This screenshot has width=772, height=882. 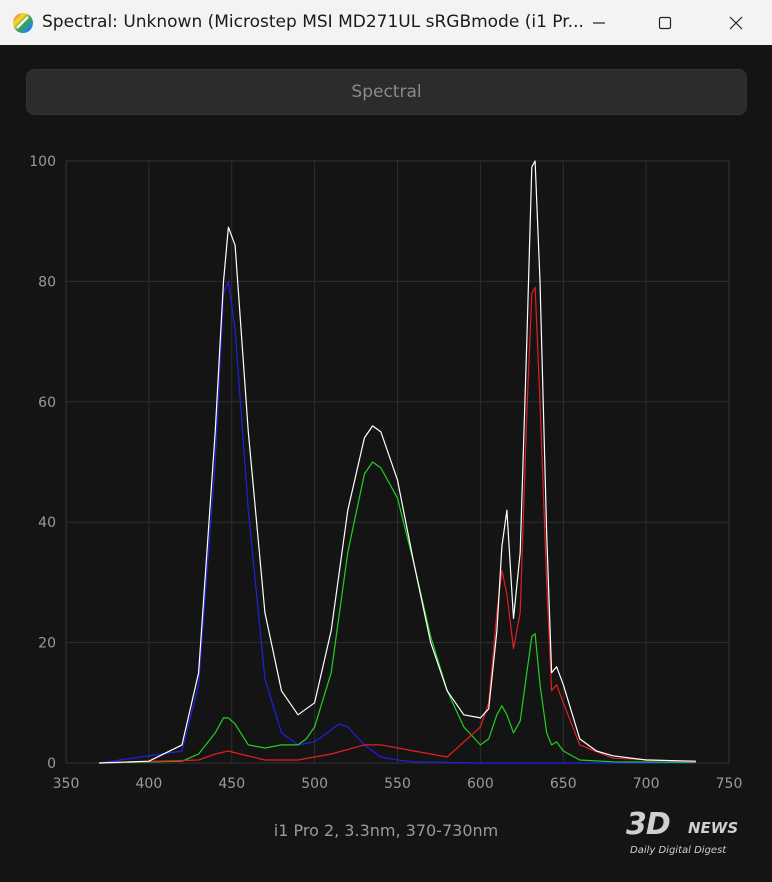 I want to click on minimize-button, so click(x=599, y=22).